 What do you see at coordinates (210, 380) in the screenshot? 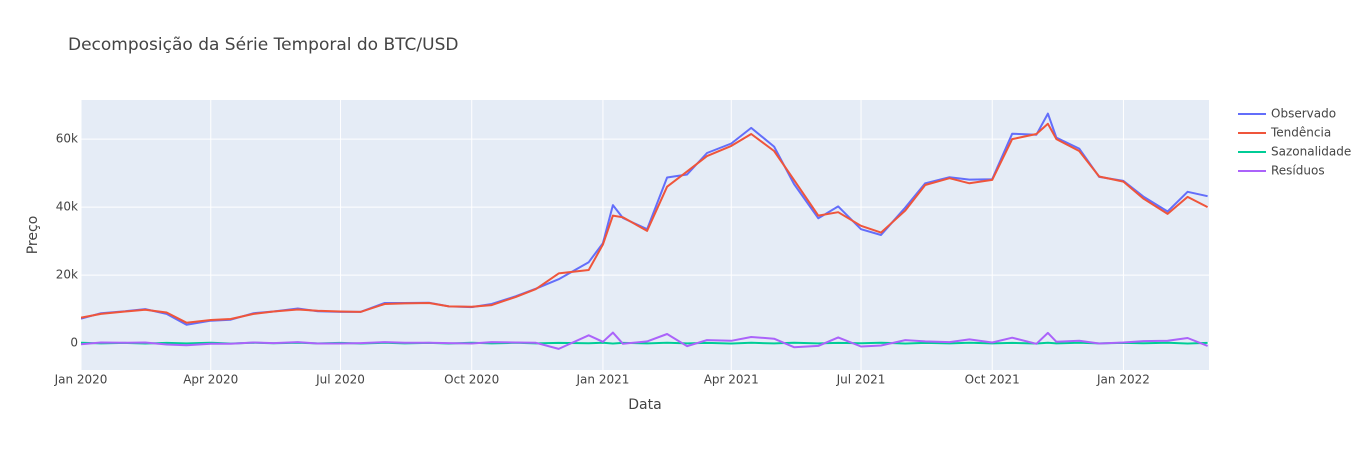
I see `x-tick-label: Apr 2020` at bounding box center [210, 380].